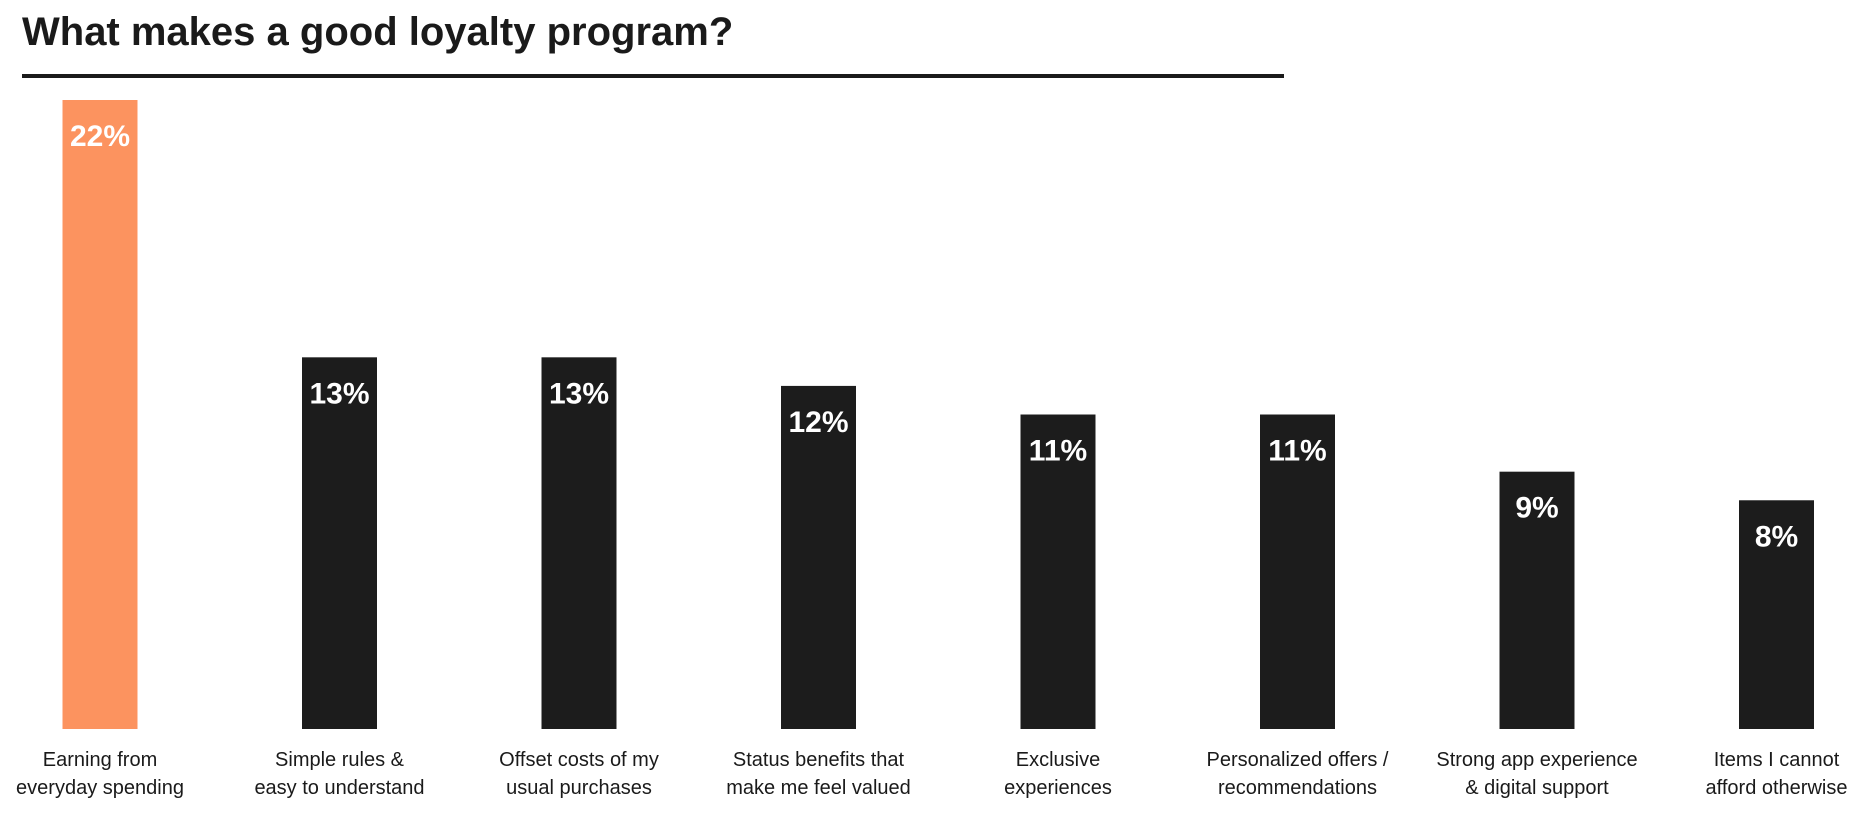  What do you see at coordinates (100, 136) in the screenshot?
I see `bar-value-label-0: 22%` at bounding box center [100, 136].